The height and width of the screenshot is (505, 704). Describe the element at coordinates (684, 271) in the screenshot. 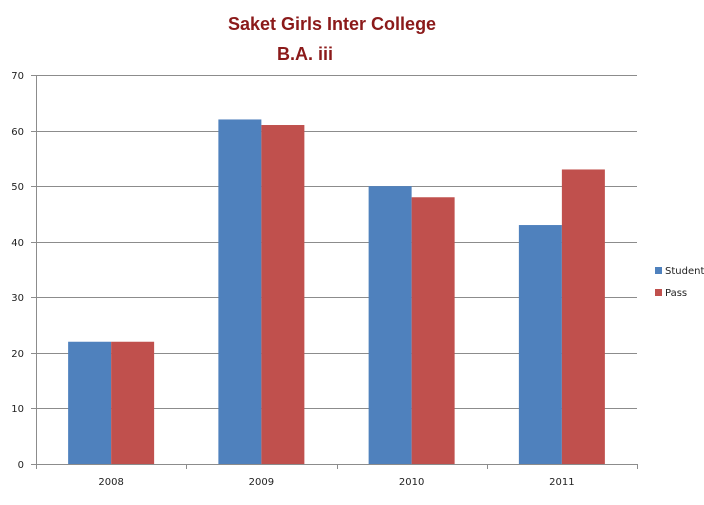

I see `legend-label-student: Student` at that location.